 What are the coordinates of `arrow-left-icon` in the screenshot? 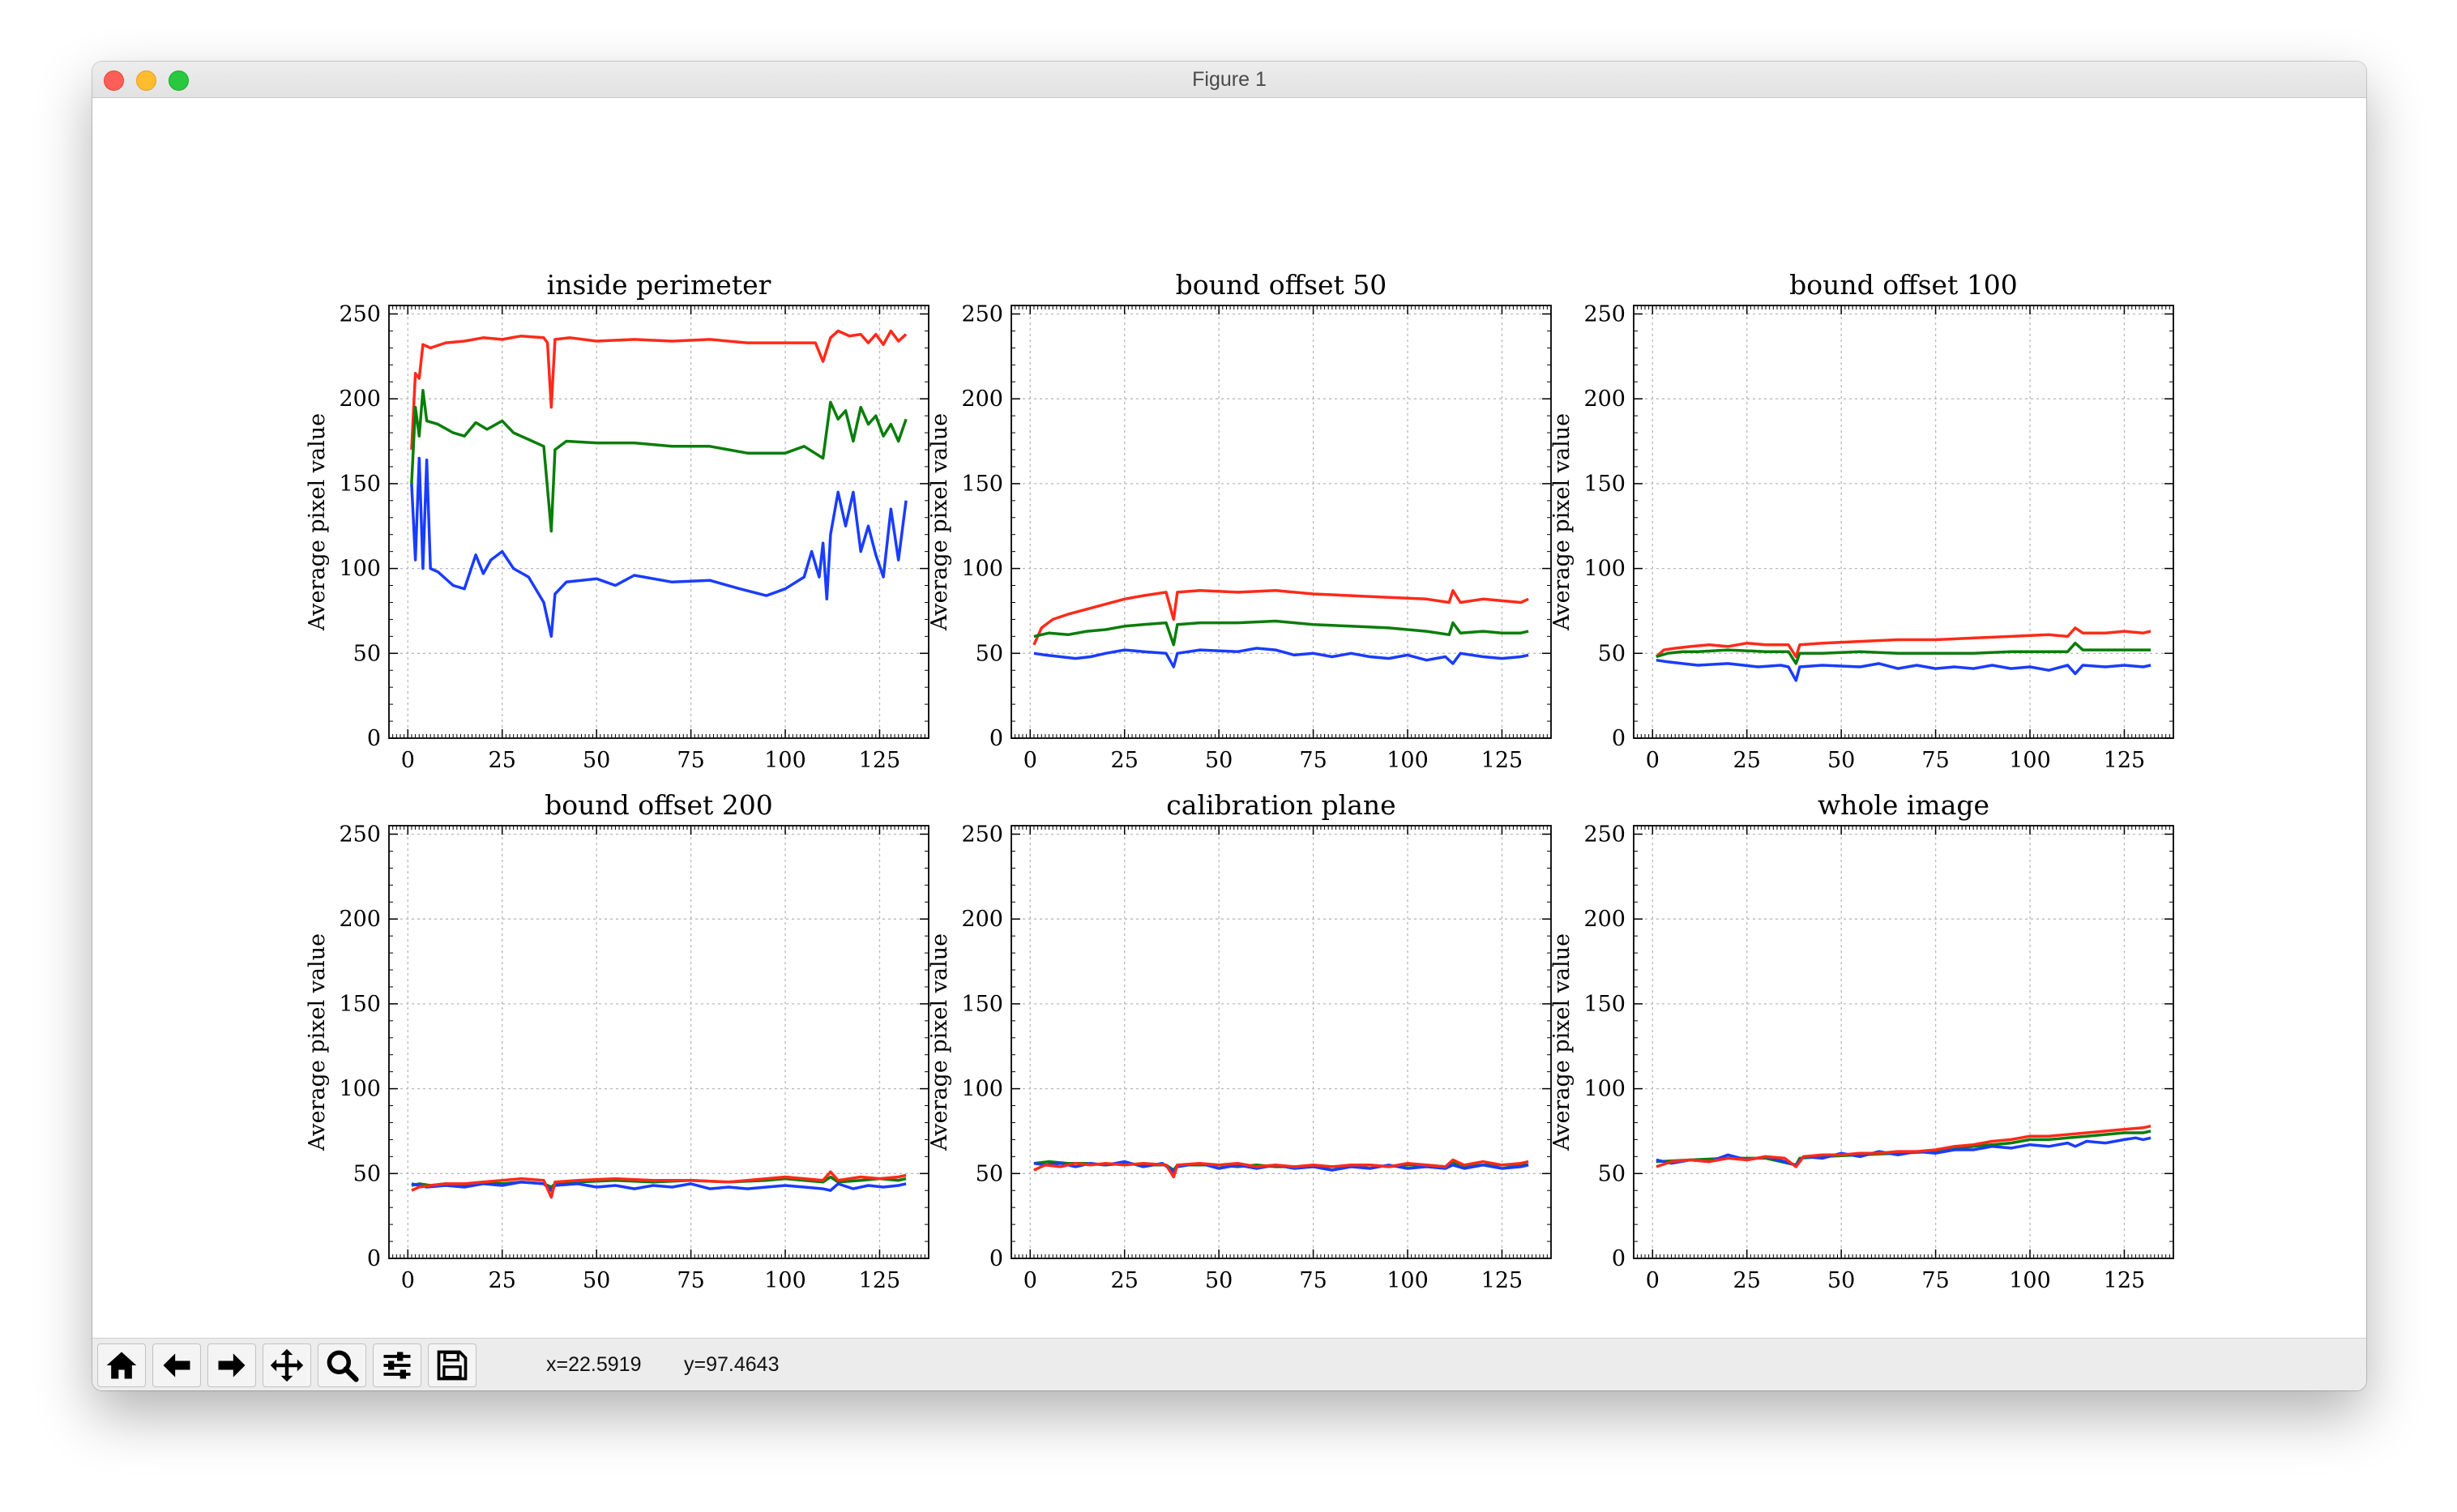 It's located at (176, 1365).